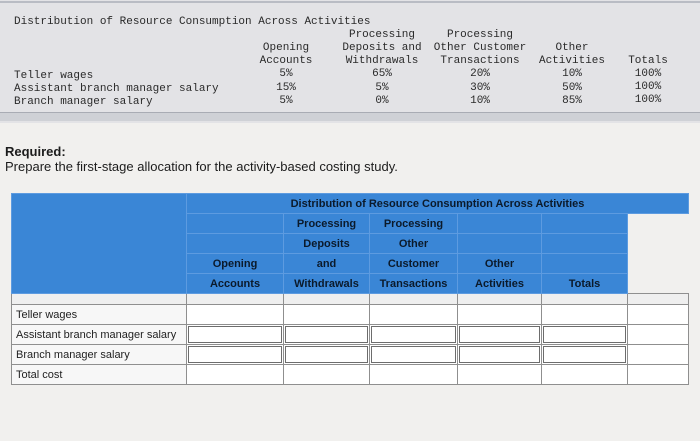 The image size is (700, 441). What do you see at coordinates (499, 263) in the screenshot?
I see `header-other-activities-line1: Other` at bounding box center [499, 263].